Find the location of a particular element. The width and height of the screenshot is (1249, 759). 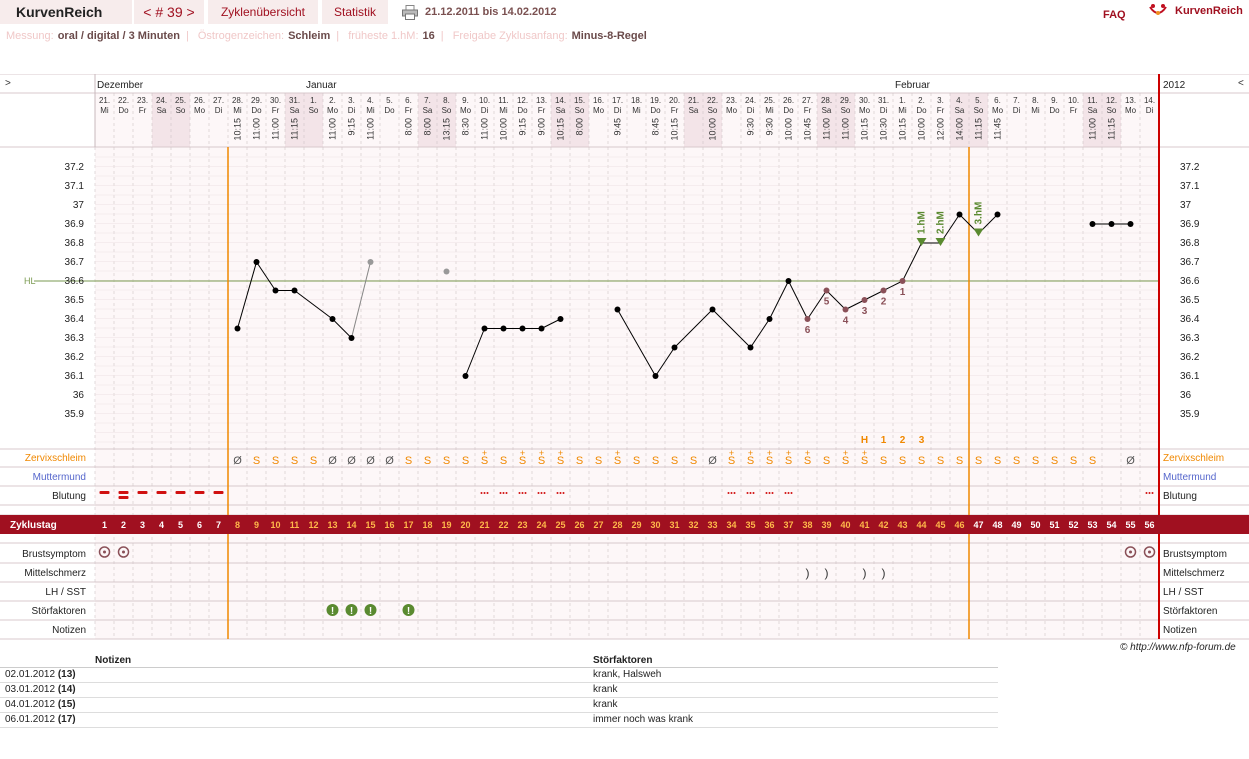

weekend-shade is located at coordinates (313, 120).